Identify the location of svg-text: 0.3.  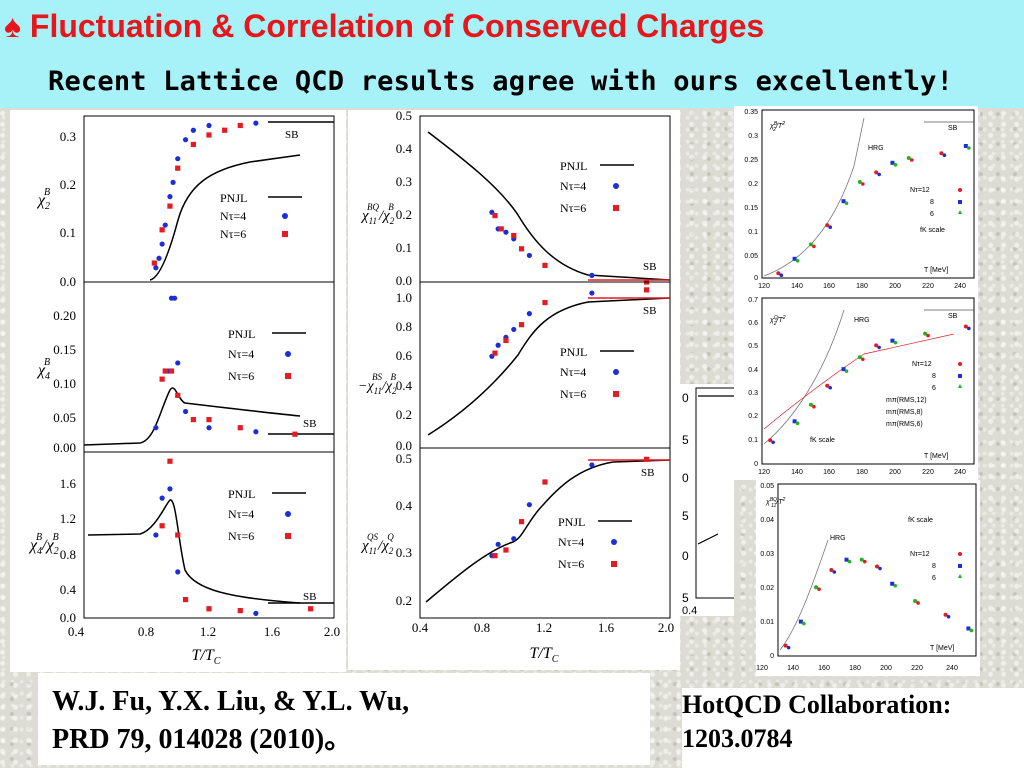
(753, 393).